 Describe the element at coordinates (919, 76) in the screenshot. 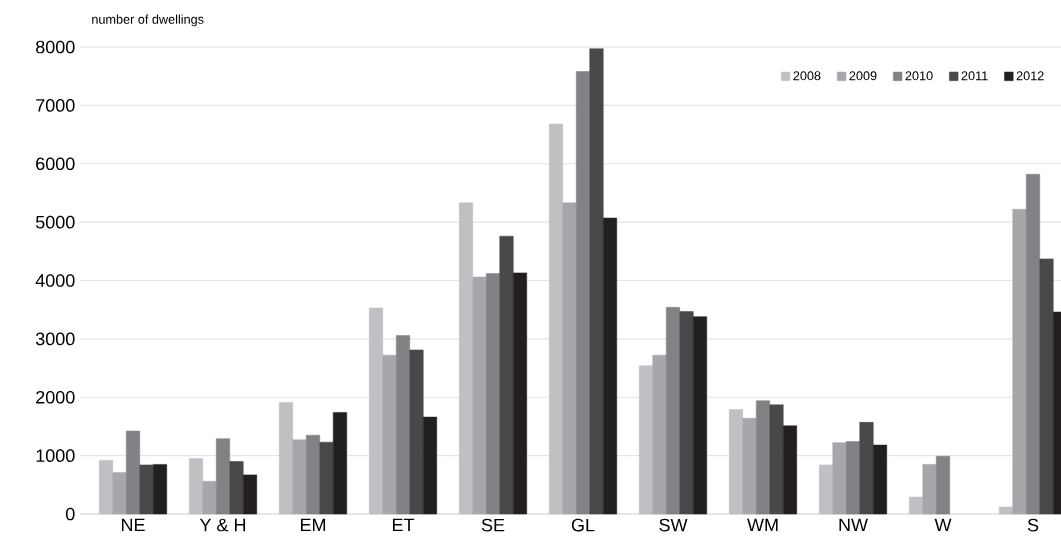

I see `legend-label: 2010` at that location.